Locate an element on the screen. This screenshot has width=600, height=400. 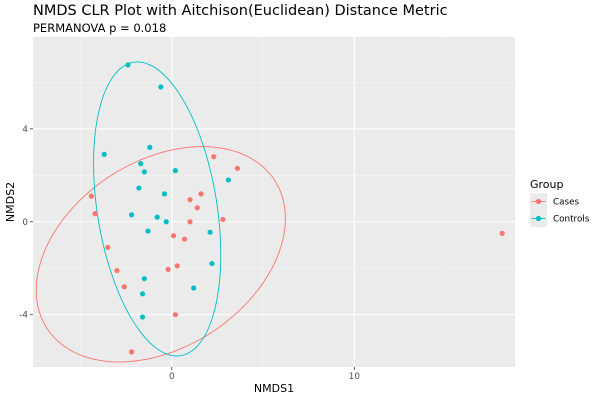
legend-label-cases: Cases is located at coordinates (566, 203).